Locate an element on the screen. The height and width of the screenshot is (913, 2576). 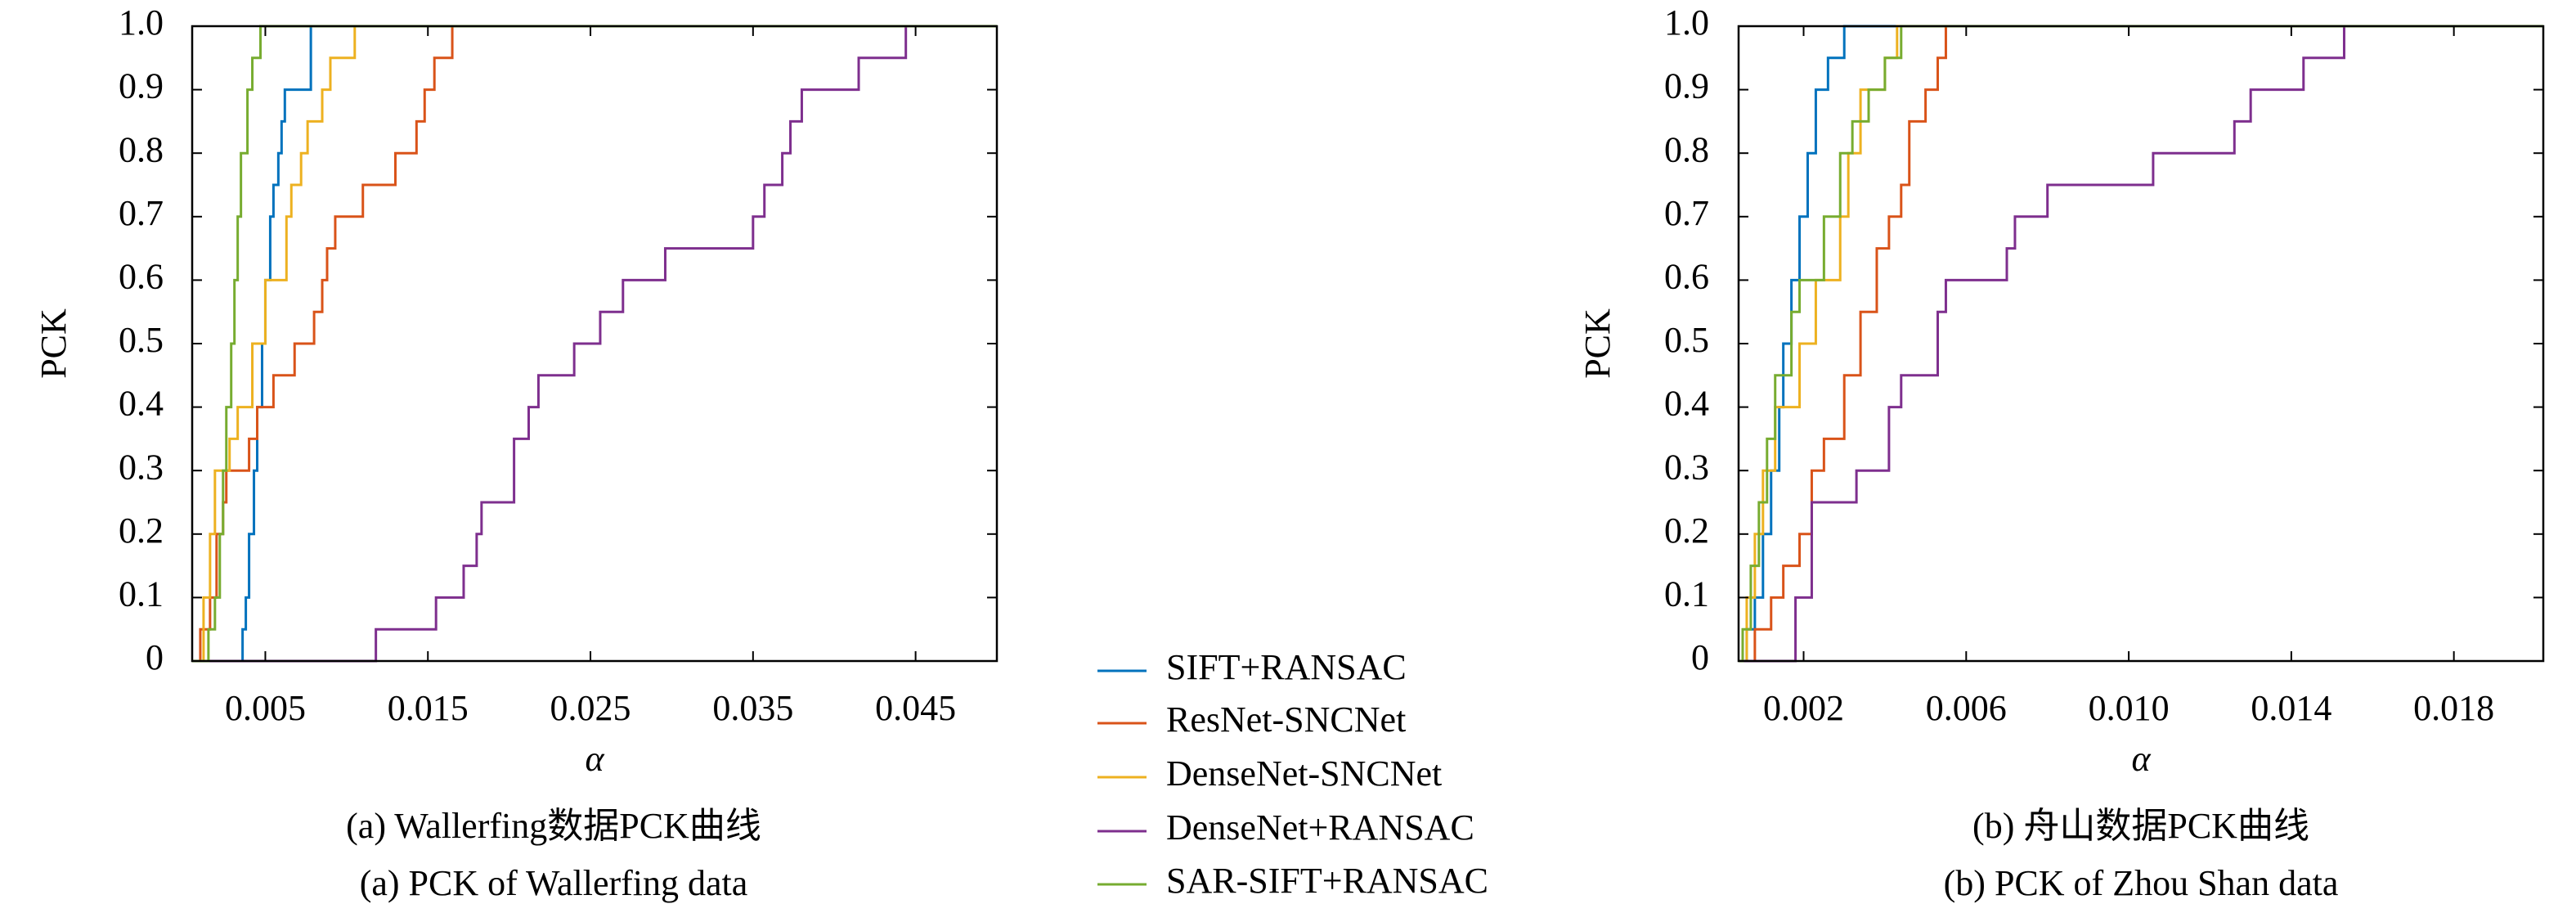
x-tick-label: 0.045 is located at coordinates (916, 708).